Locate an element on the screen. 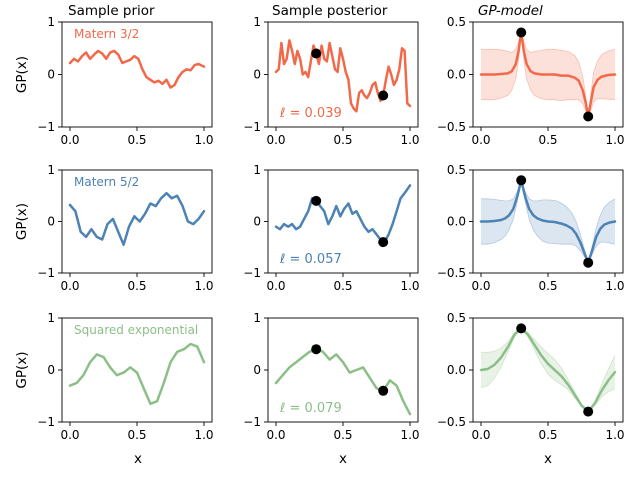 The width and height of the screenshot is (640, 480). panel-r1-c2: 0.0 0.5 1.0 −1 0 1 ℓ = 0.039 is located at coordinates (331, 81).